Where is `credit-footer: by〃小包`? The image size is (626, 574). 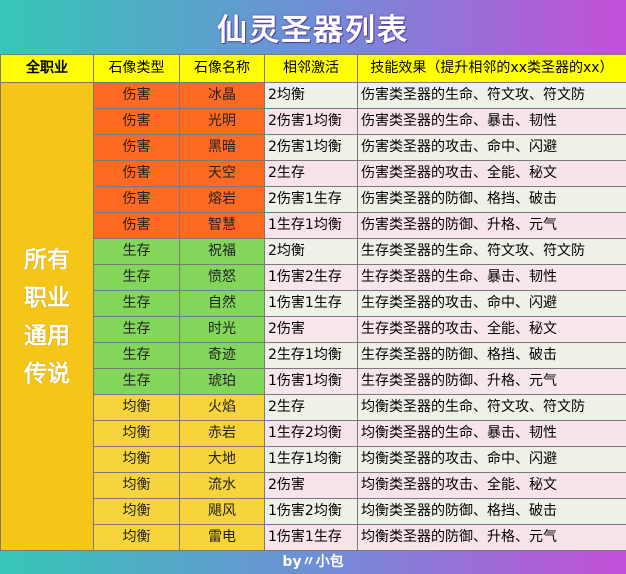
credit-footer: by〃小包 is located at coordinates (313, 562).